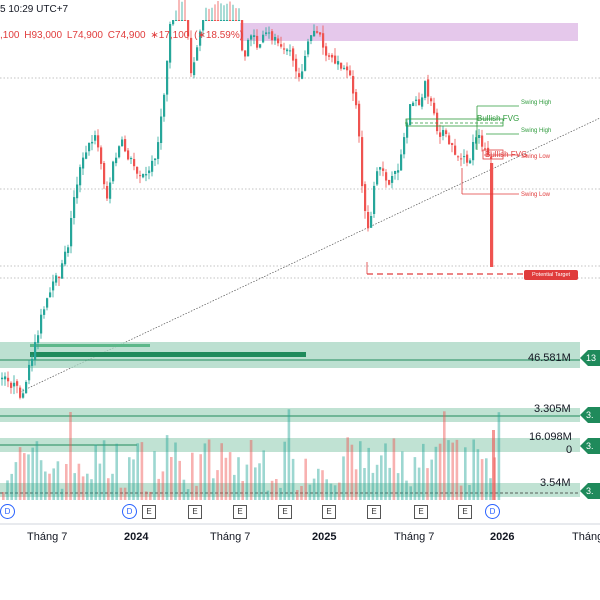 Image resolution: width=600 pixels, height=600 pixels. I want to click on volume-profile-label-5: 3.54M, so click(555, 483).